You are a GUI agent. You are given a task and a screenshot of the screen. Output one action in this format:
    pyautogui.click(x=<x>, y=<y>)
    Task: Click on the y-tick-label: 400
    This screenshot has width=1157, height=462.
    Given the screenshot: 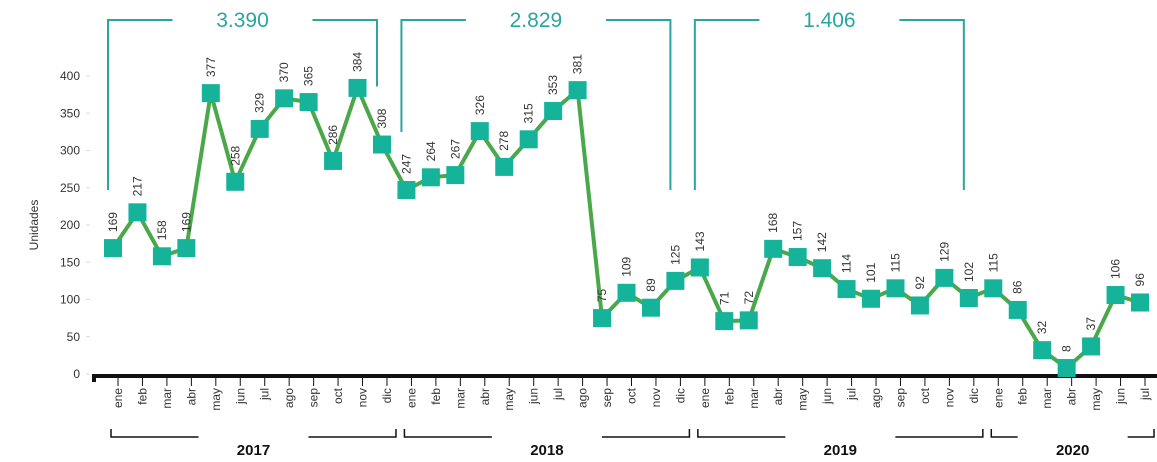 What is the action you would take?
    pyautogui.click(x=70, y=76)
    